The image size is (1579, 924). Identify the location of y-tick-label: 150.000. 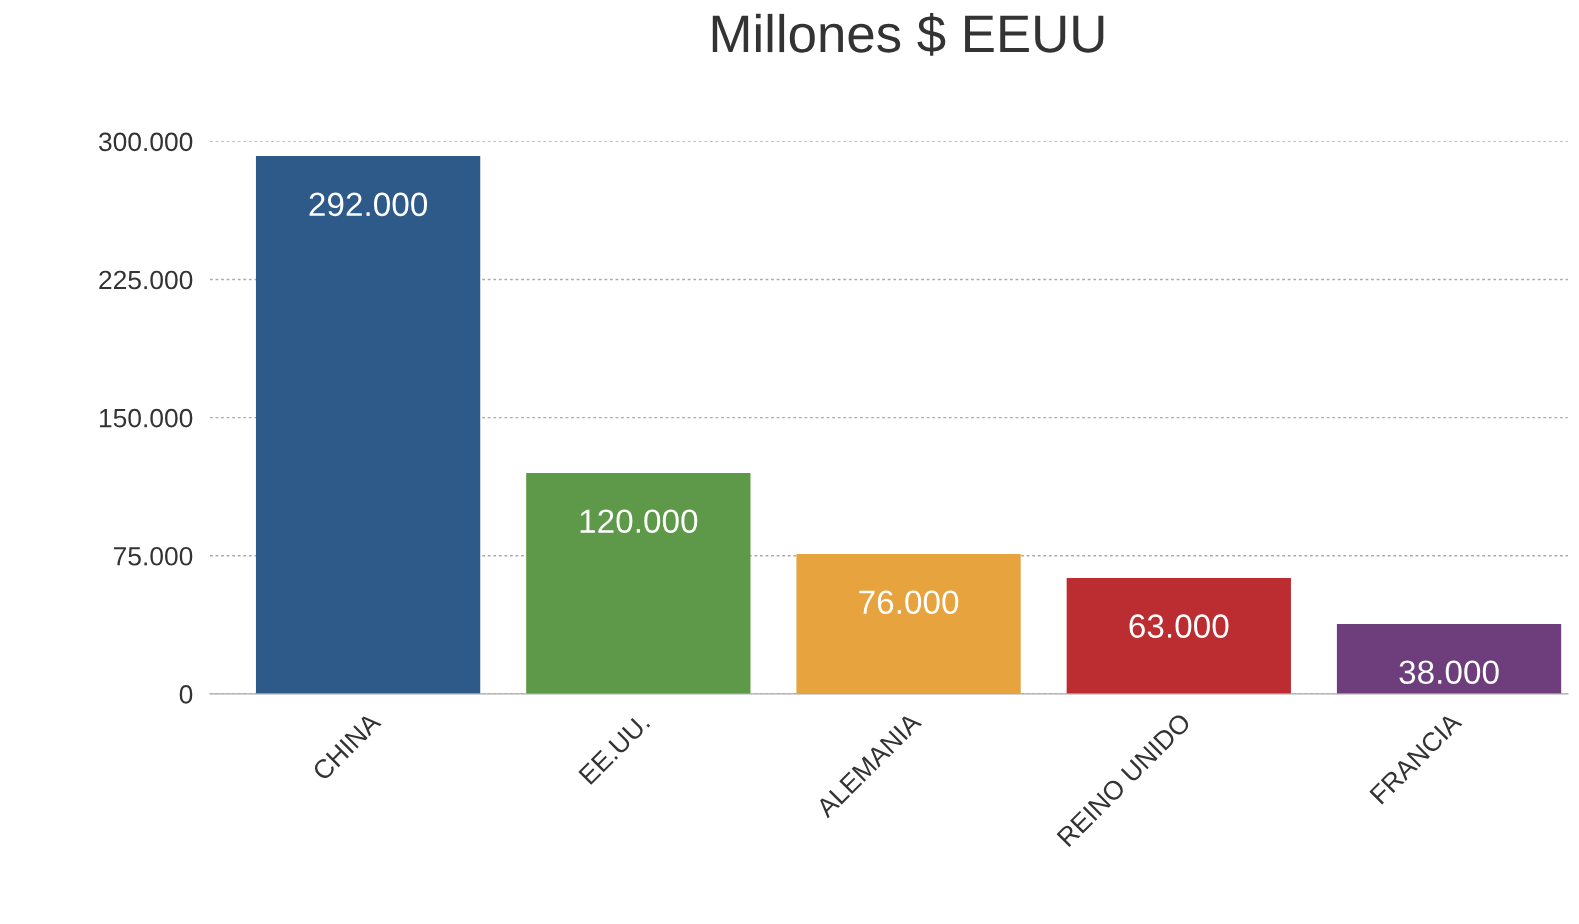
(146, 418).